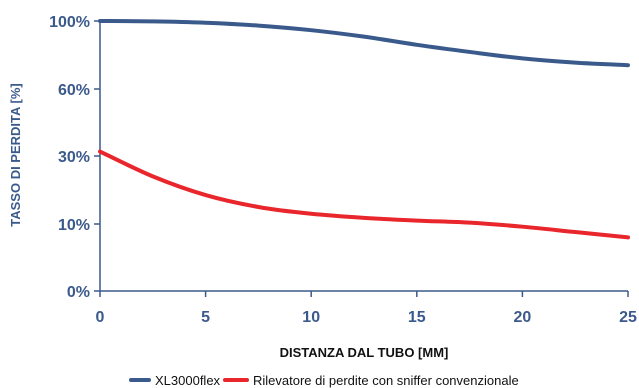  I want to click on x-tick-label: 0, so click(100, 317).